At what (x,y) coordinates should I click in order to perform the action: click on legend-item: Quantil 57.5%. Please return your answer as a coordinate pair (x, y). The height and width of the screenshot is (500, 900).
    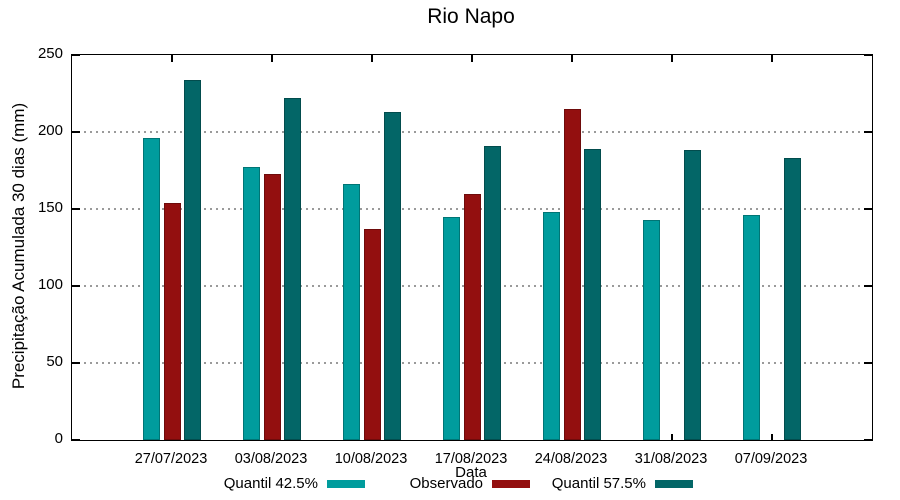
    Looking at the image, I should click on (622, 484).